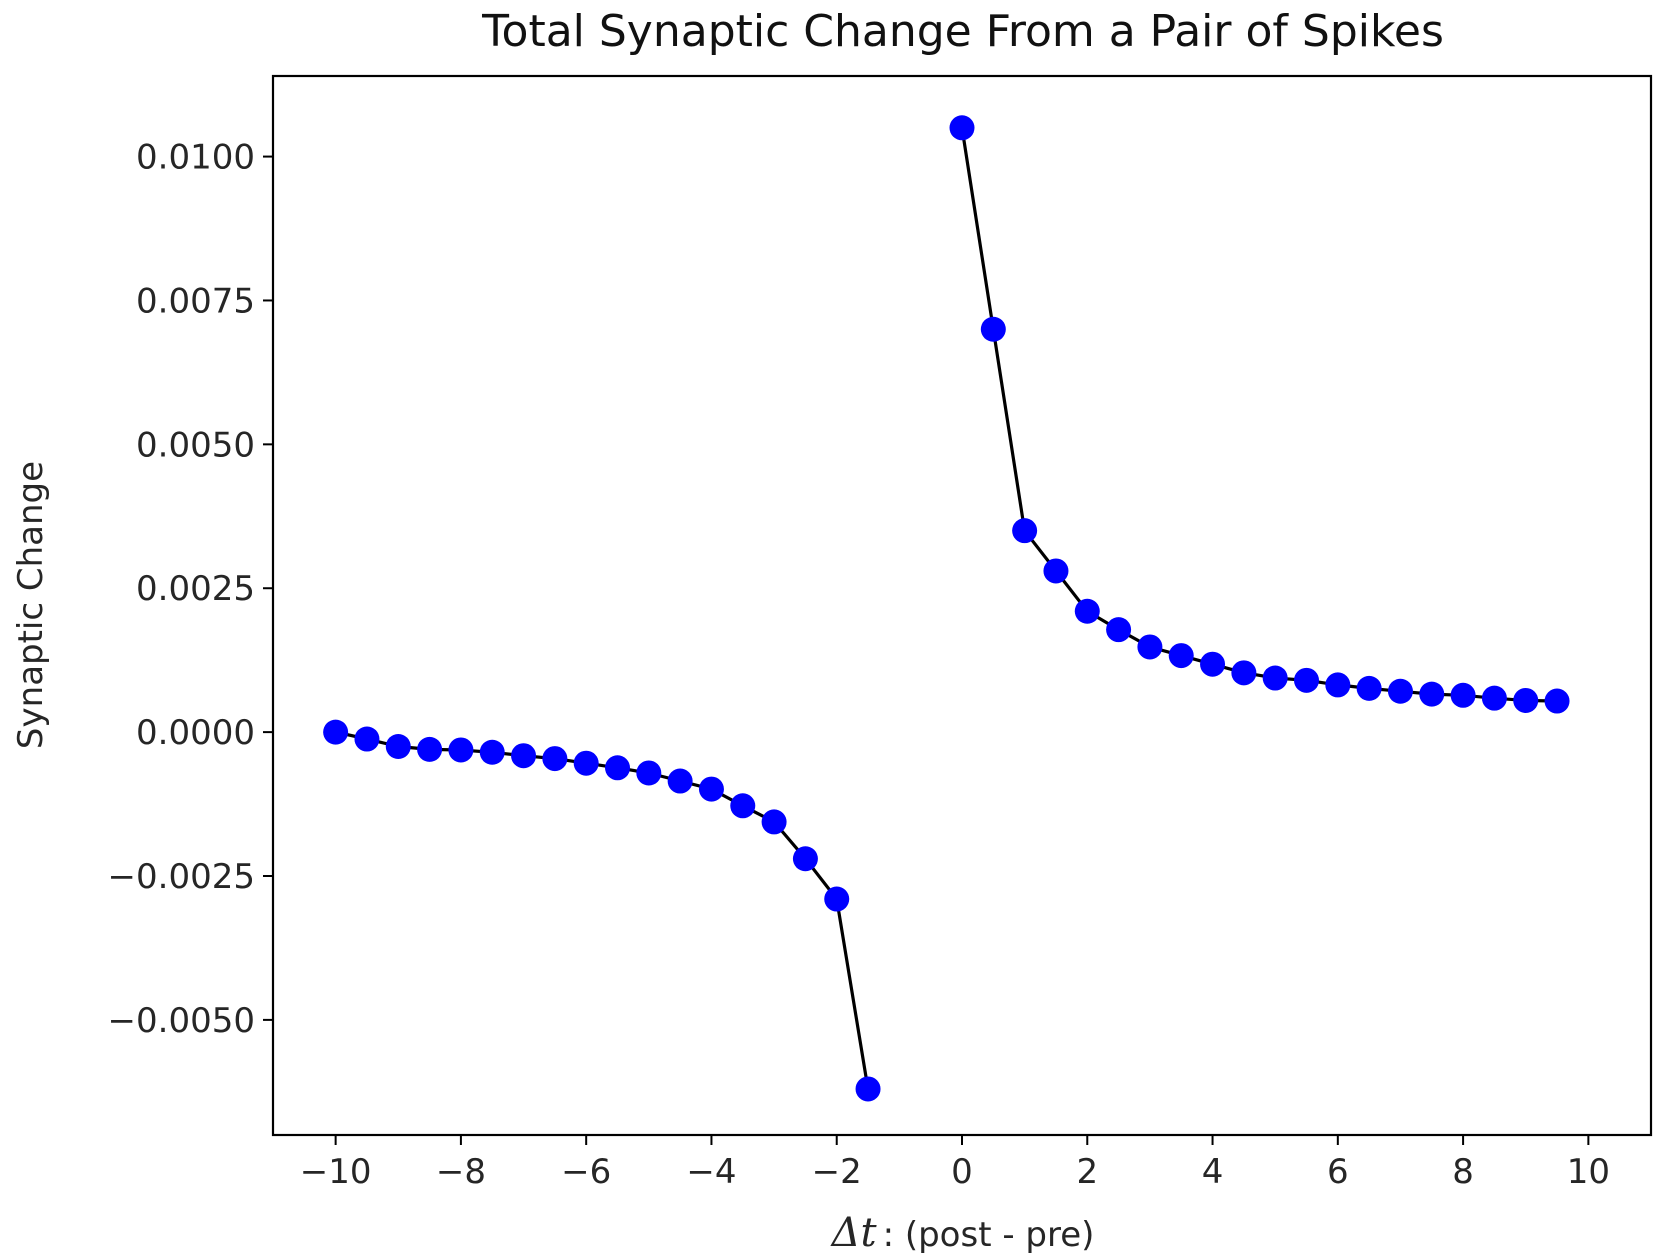 Image resolution: width=1660 pixels, height=1253 pixels. I want to click on x-tick-label: 8, so click(1463, 1172).